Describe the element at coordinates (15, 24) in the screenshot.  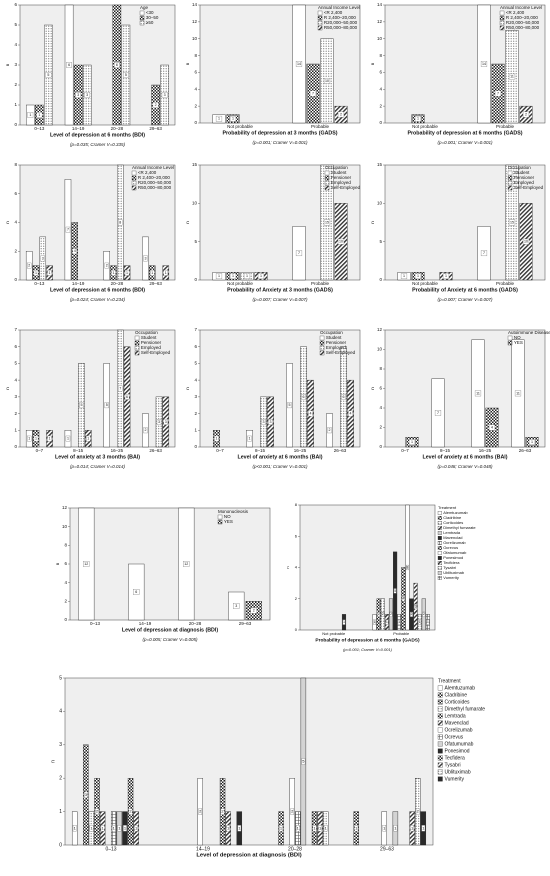
I see `y-tick-label: 5` at that location.